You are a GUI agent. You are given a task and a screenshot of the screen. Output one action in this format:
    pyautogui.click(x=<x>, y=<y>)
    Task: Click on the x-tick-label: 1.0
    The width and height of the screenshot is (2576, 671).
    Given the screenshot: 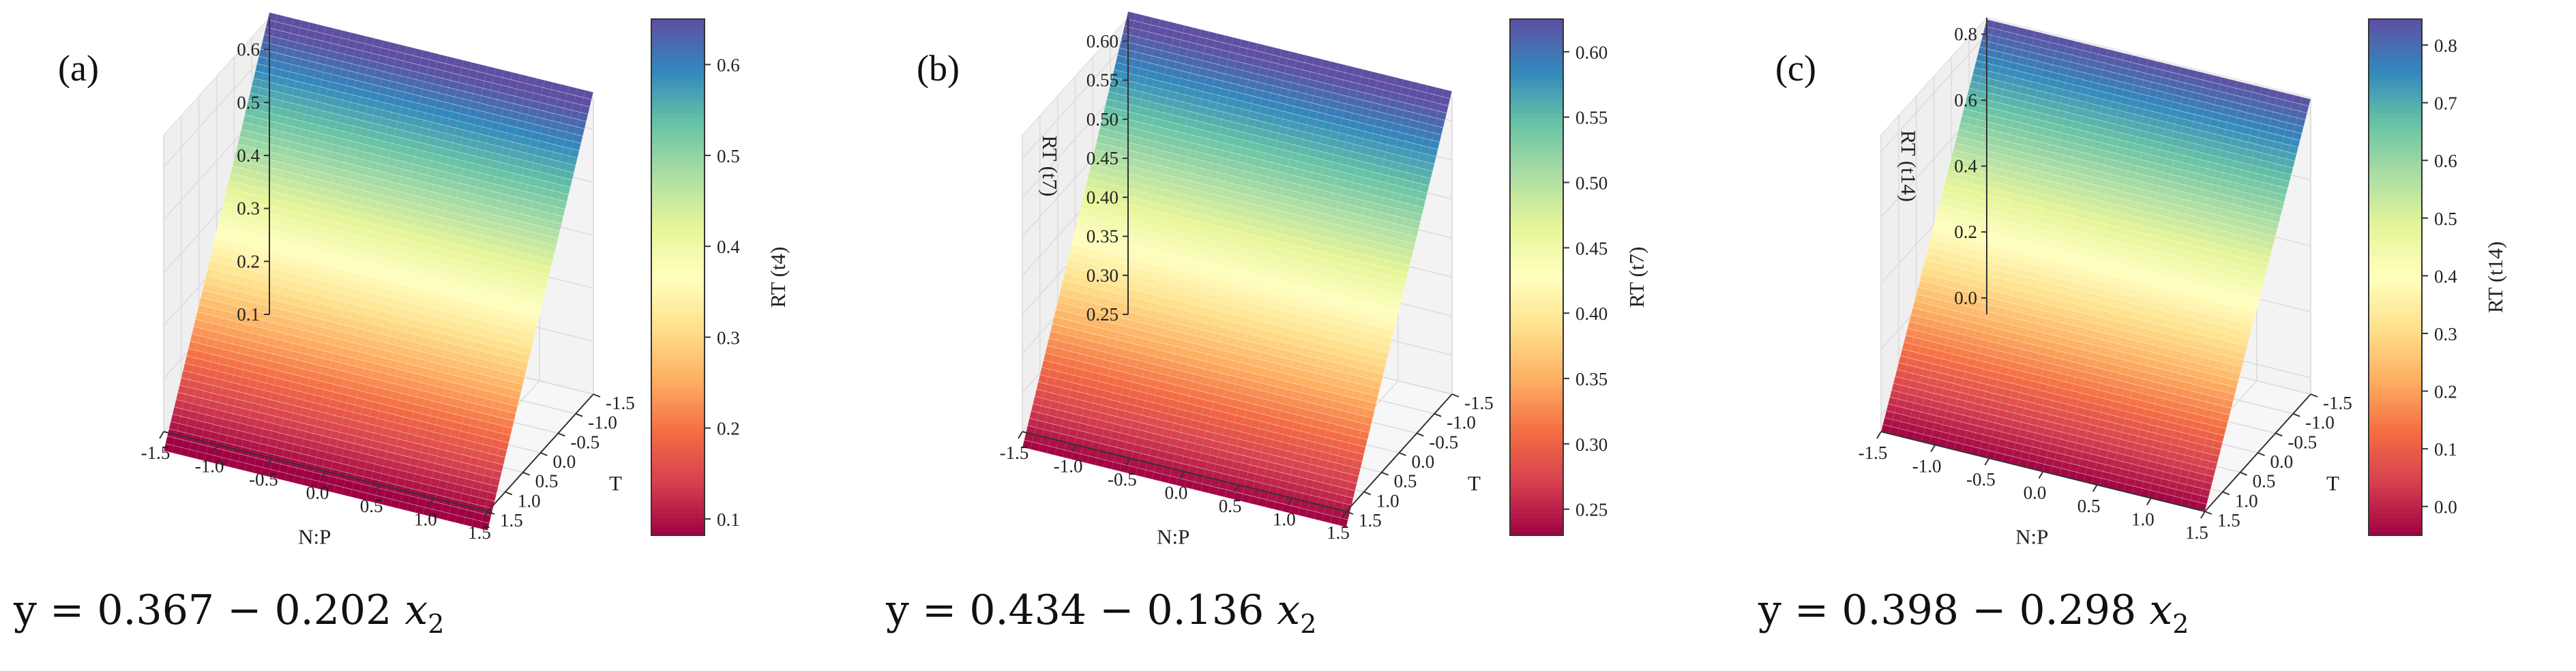 What is the action you would take?
    pyautogui.click(x=425, y=519)
    